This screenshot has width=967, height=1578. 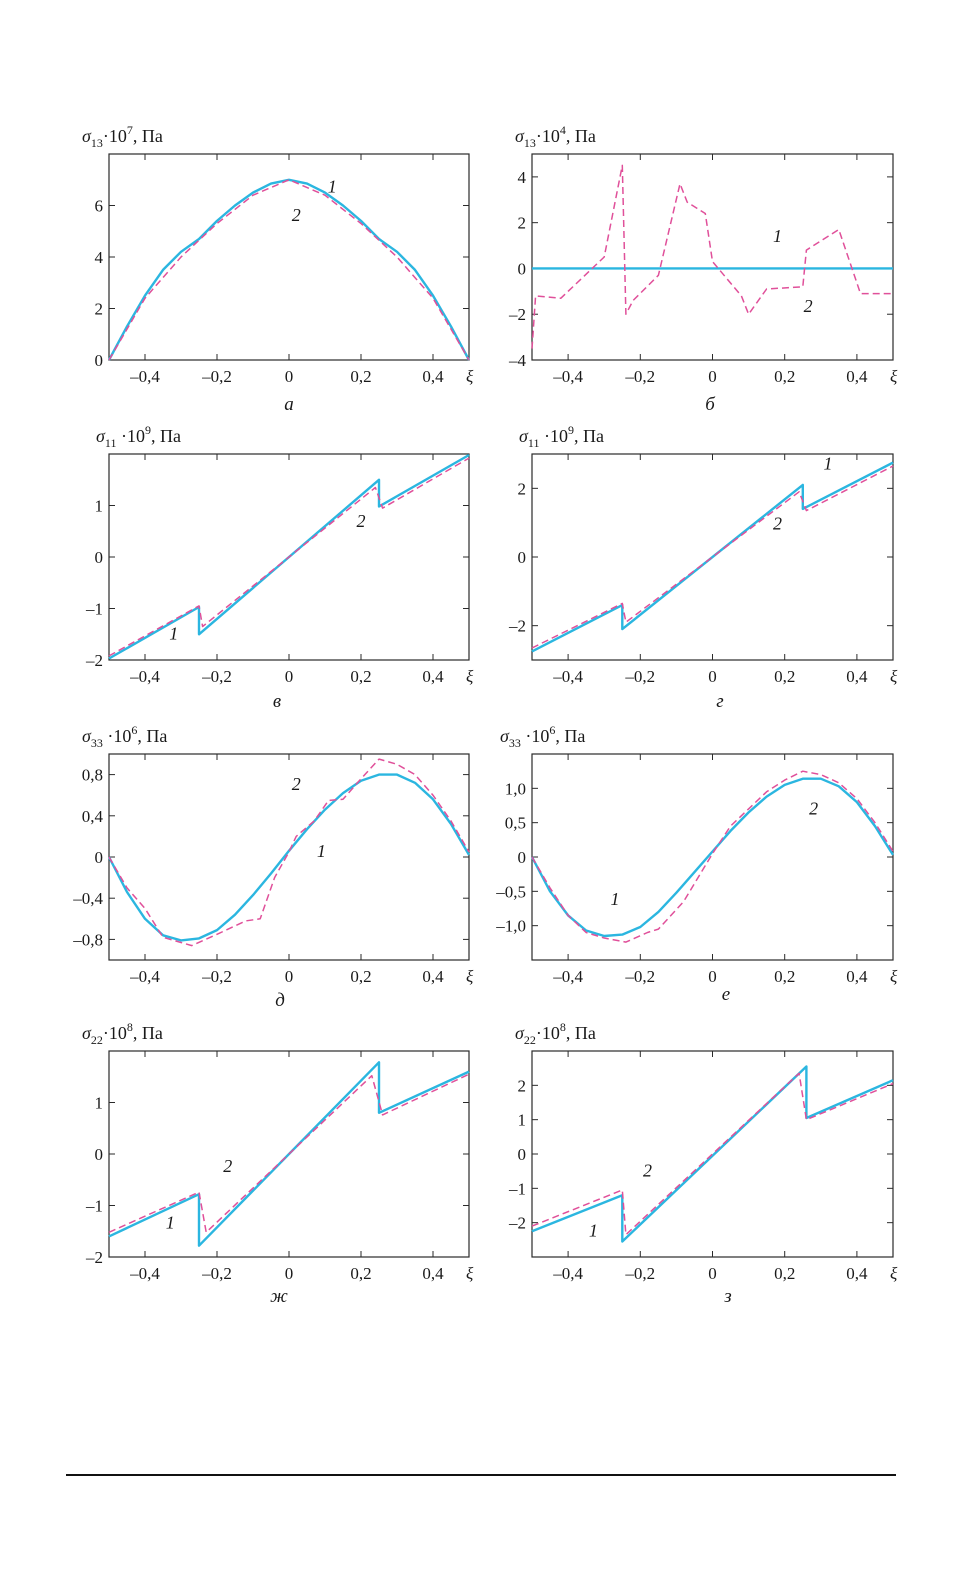 What do you see at coordinates (138, 436) in the screenshot?
I see `y-axis-label: σ11 ·109, Па` at bounding box center [138, 436].